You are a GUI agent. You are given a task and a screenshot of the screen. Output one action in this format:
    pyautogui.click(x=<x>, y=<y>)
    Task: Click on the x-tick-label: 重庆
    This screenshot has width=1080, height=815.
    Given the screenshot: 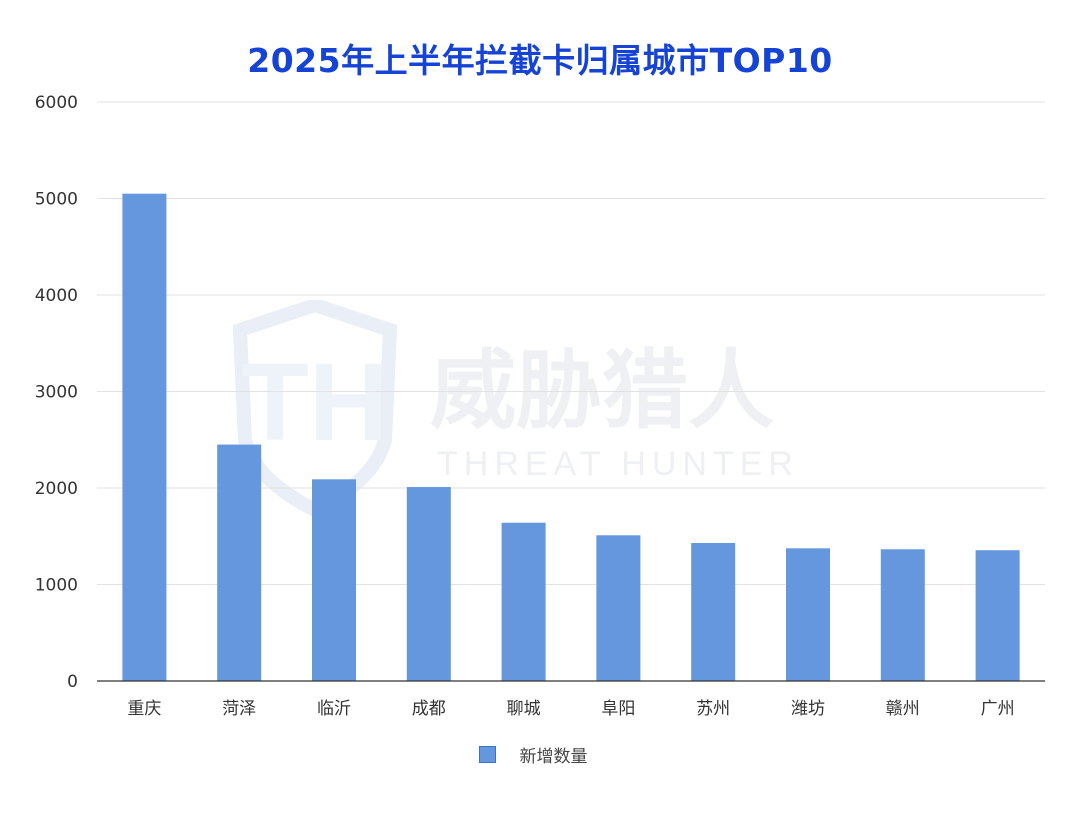 What is the action you would take?
    pyautogui.click(x=144, y=709)
    